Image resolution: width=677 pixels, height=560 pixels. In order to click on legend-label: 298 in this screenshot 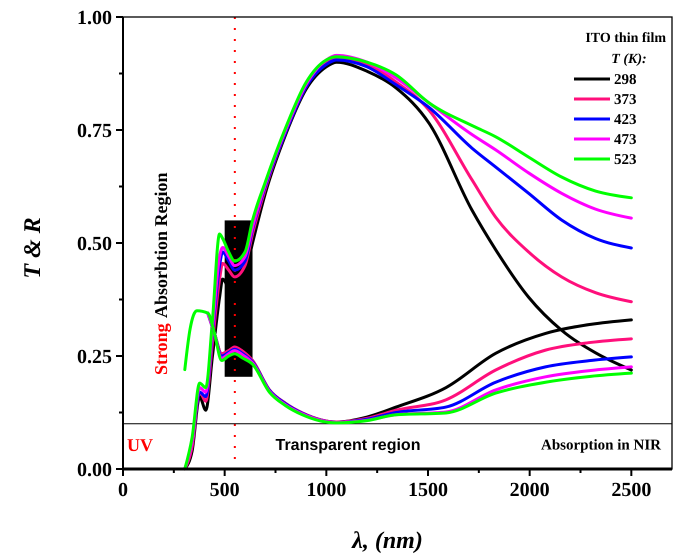, I will do `click(625, 80)`.